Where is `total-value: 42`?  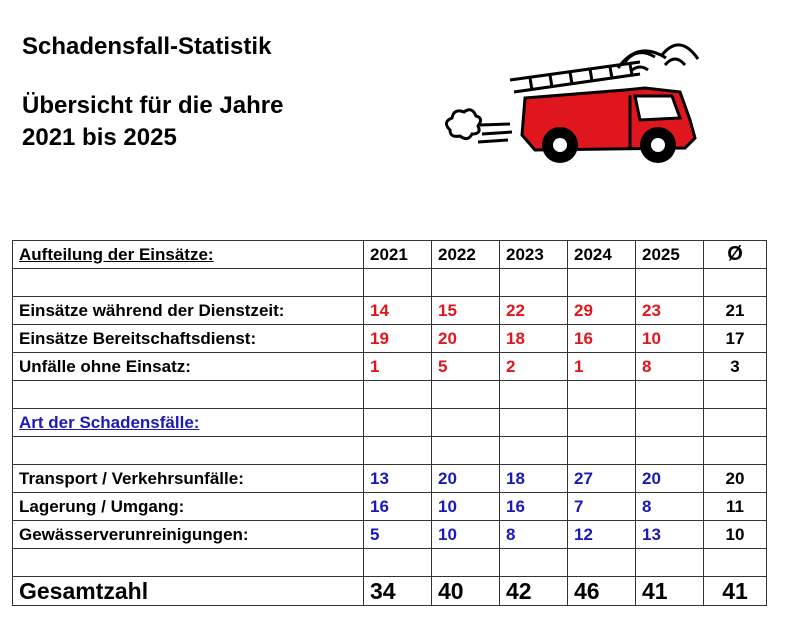 total-value: 42 is located at coordinates (533, 591).